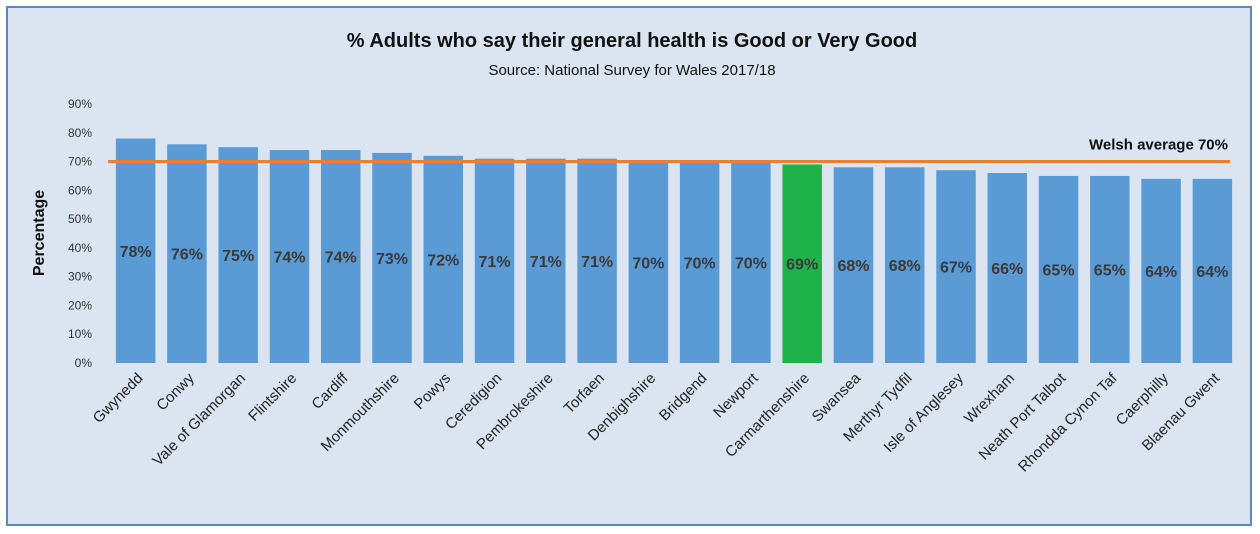  What do you see at coordinates (330, 391) in the screenshot?
I see `category-label: Cardiff` at bounding box center [330, 391].